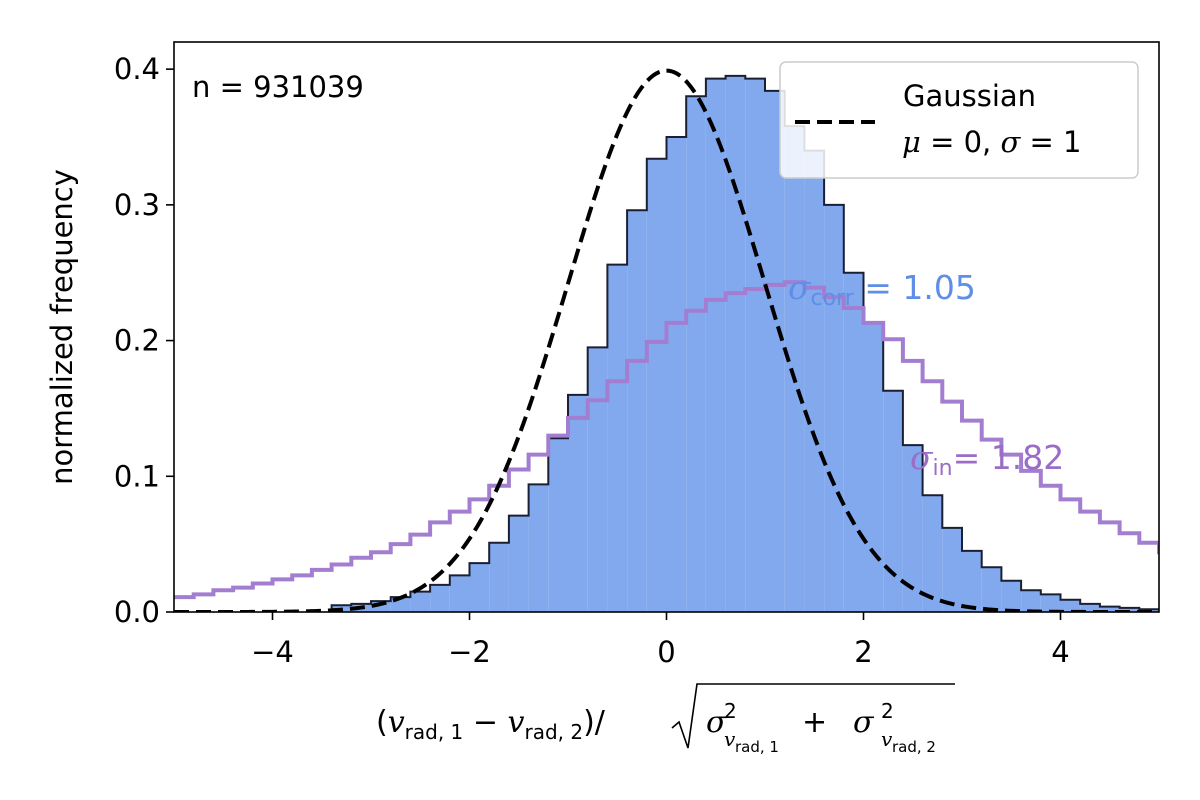  I want to click on legend-box, so click(959, 120).